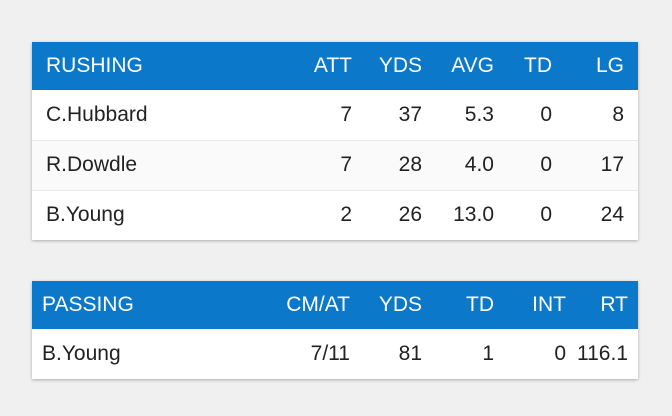 This screenshot has height=416, width=672. What do you see at coordinates (602, 353) in the screenshot?
I see `stat-rt: 116.1` at bounding box center [602, 353].